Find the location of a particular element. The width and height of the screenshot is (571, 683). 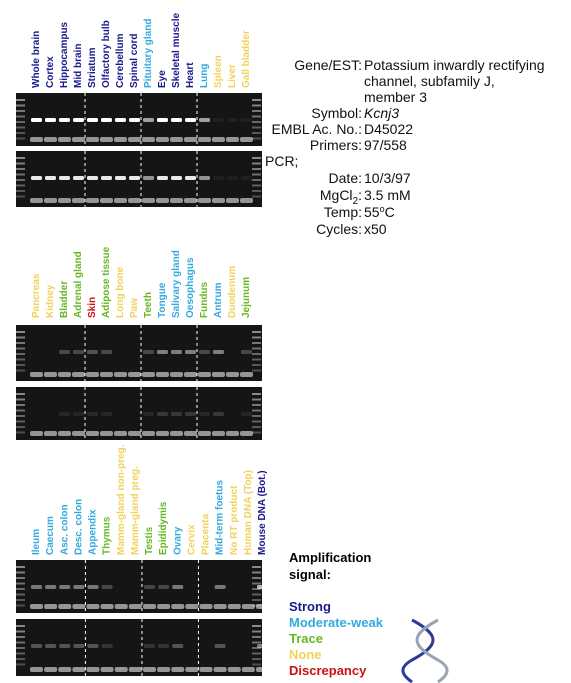

dna-icon is located at coordinates (425, 650).